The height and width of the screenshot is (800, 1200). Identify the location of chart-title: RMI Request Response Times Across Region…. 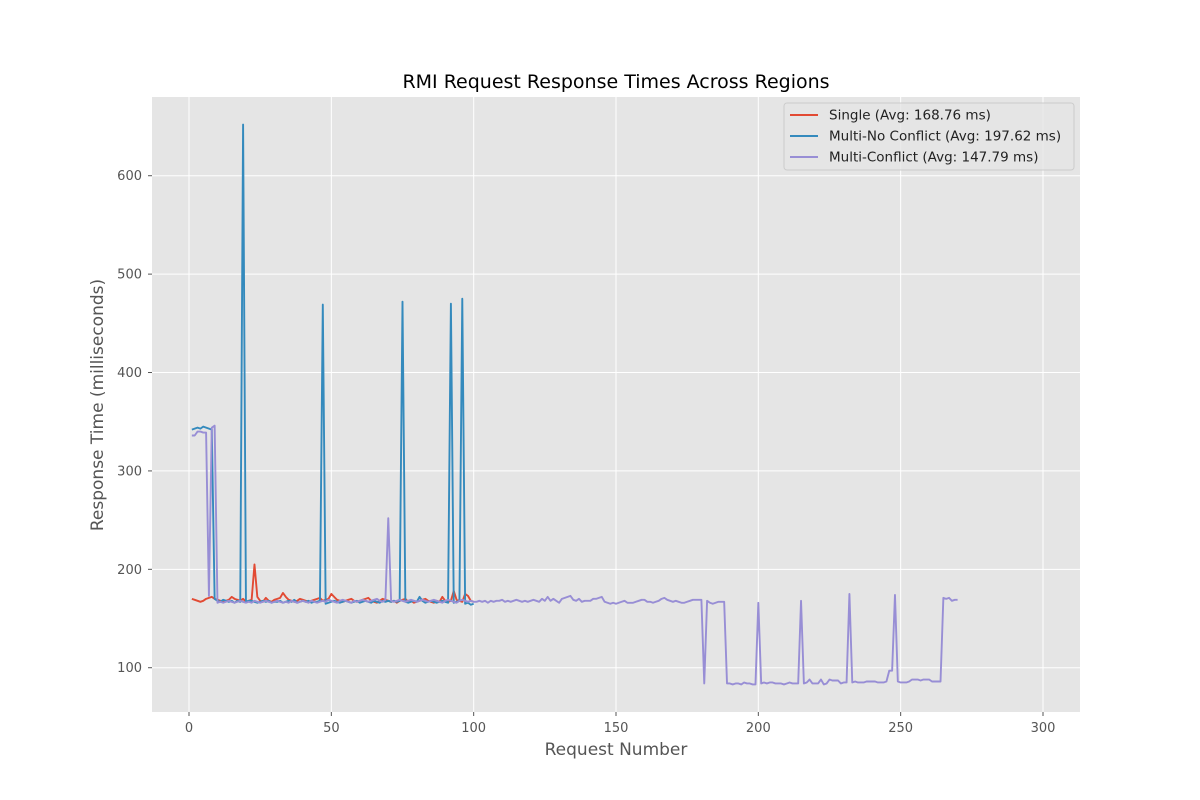
(615, 82).